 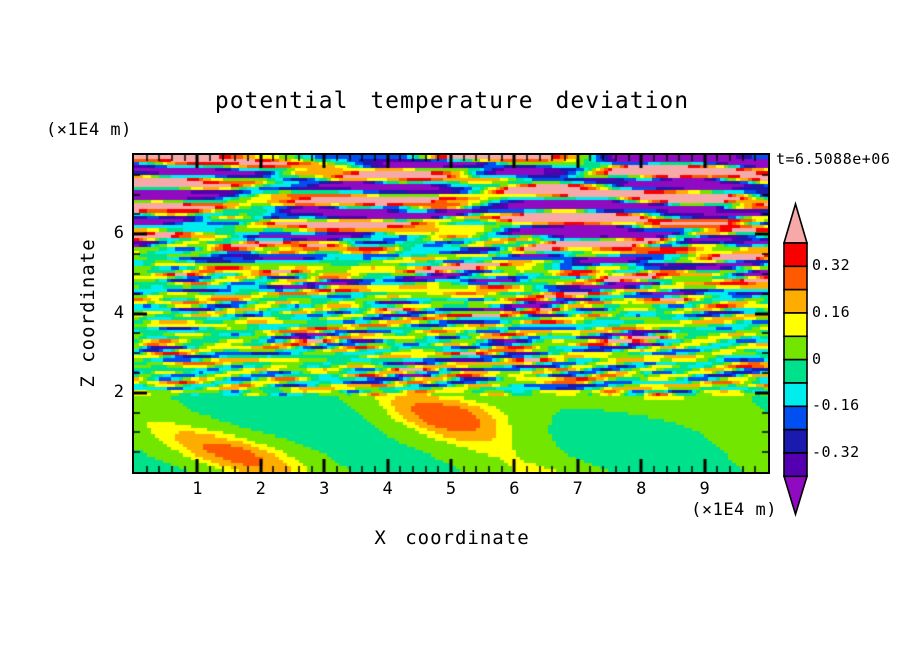 I want to click on x-tick-label: 2, so click(x=260, y=489).